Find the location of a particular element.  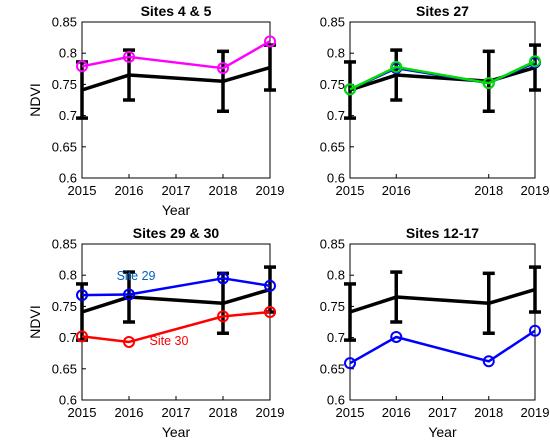

subplot-title: Sites 4 & 5 is located at coordinates (176, 11).